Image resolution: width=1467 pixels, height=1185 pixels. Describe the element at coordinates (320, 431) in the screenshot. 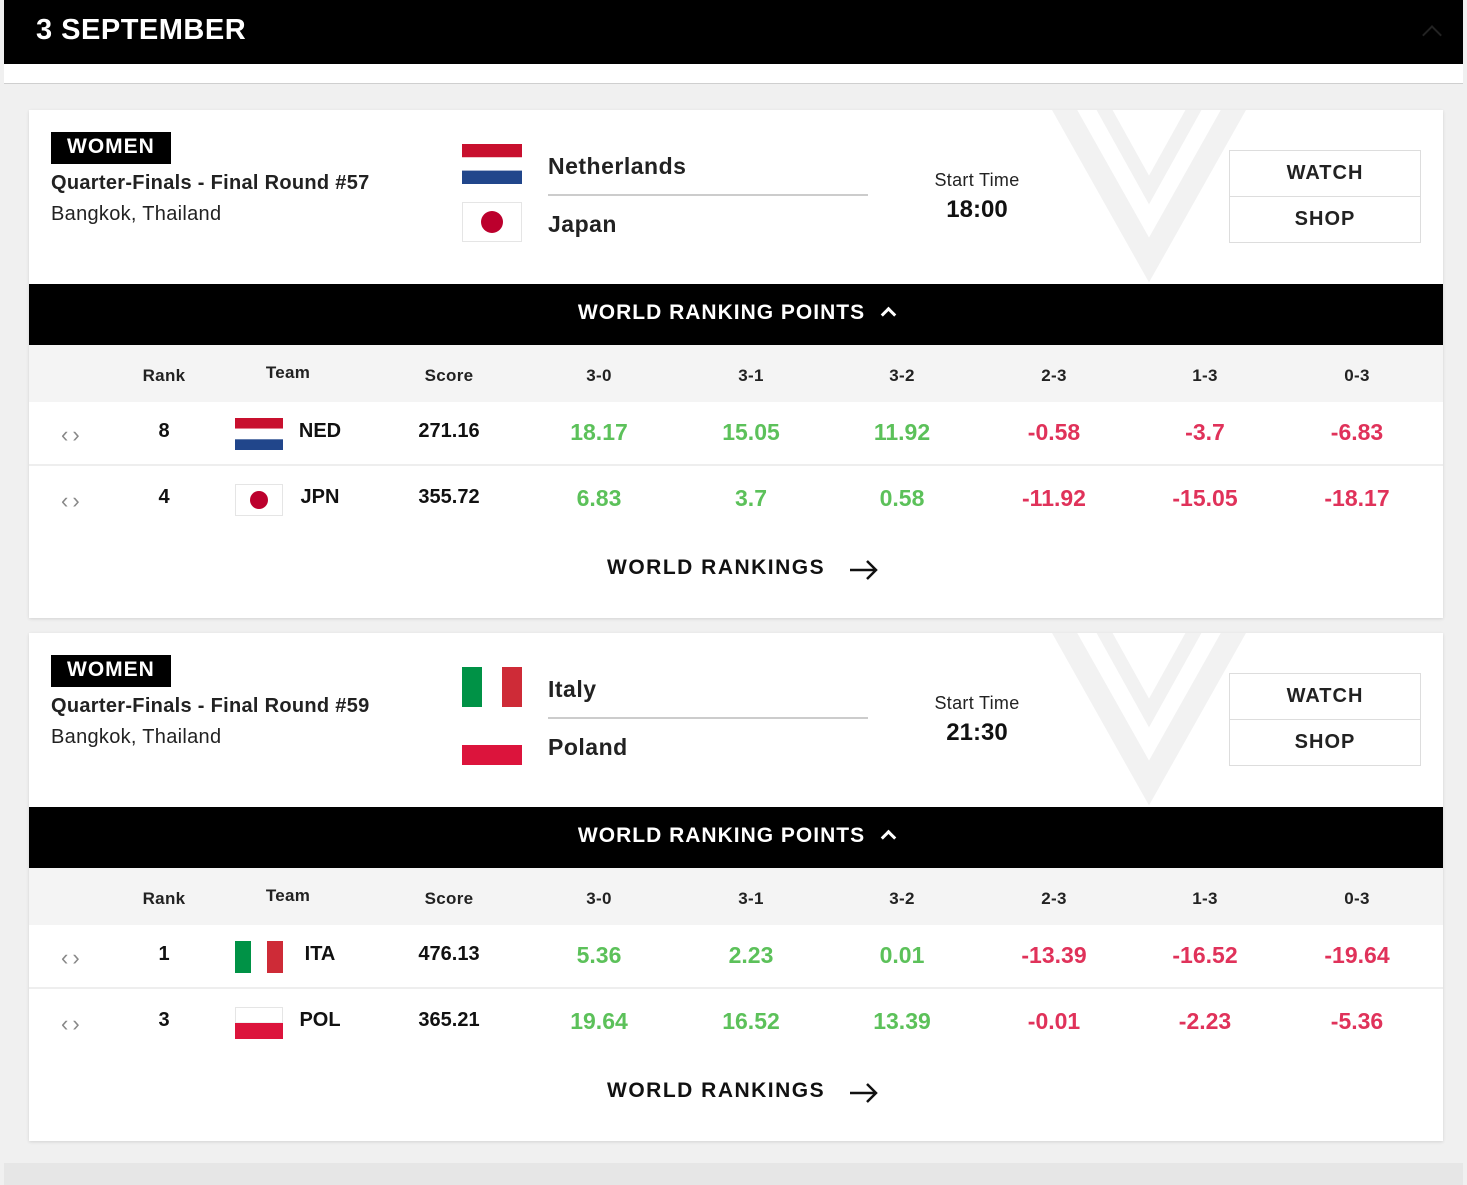

I see `team-code: NED` at that location.